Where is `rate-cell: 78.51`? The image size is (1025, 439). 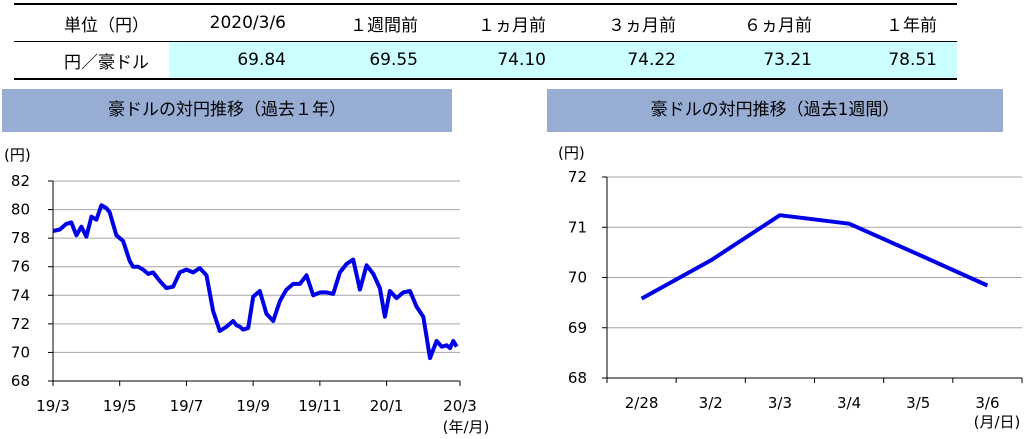 rate-cell: 78.51 is located at coordinates (894, 60).